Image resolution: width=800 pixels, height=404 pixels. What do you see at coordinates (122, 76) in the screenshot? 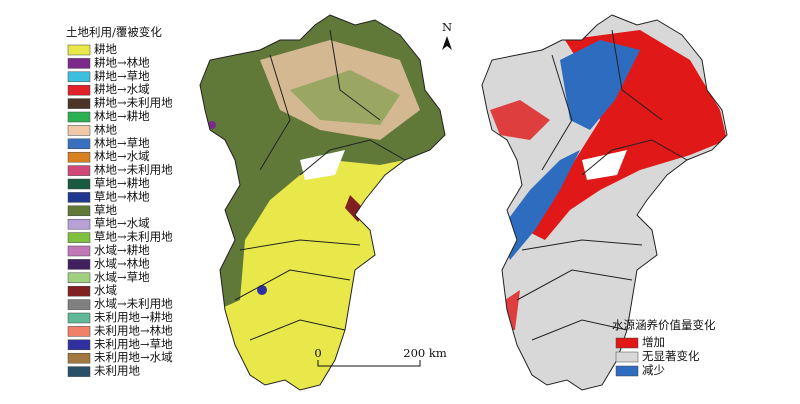
I see `legend-label: 耕地→草地` at bounding box center [122, 76].